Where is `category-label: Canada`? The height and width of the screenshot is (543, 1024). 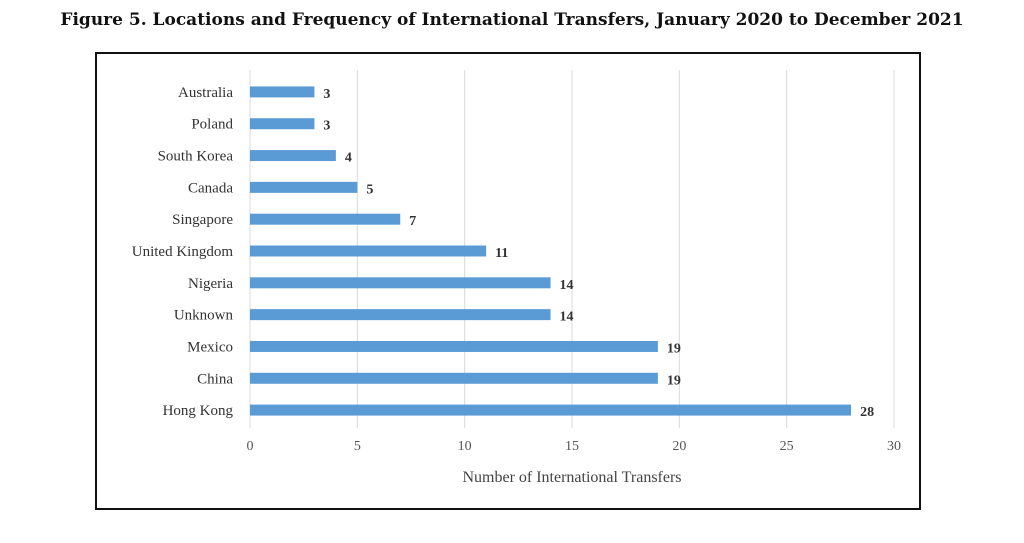 category-label: Canada is located at coordinates (210, 188).